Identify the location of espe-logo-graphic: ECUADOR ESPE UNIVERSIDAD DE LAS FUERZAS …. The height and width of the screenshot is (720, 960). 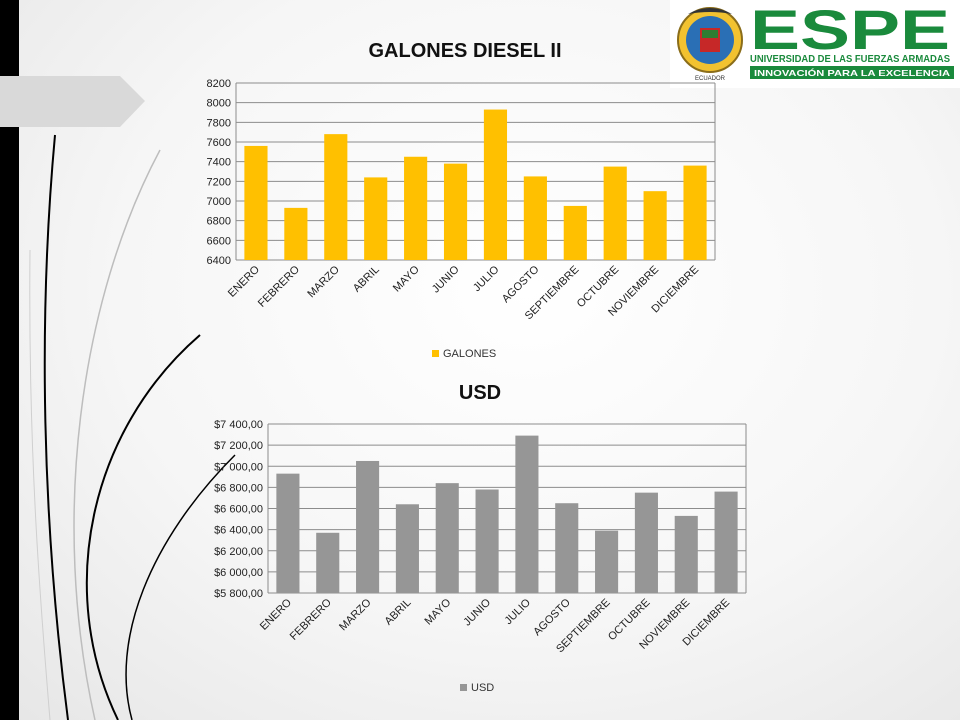
(815, 41).